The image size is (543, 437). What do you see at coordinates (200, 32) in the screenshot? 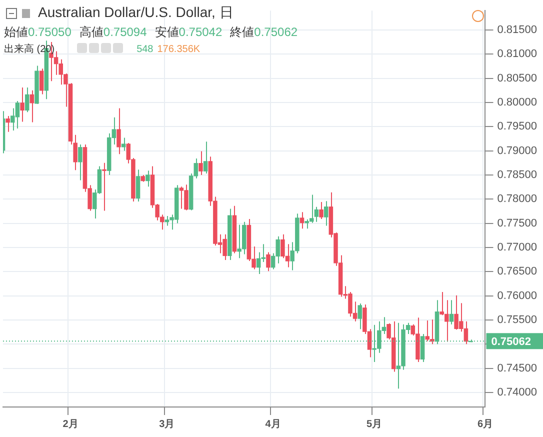
I see `annotation: 0.75042` at bounding box center [200, 32].